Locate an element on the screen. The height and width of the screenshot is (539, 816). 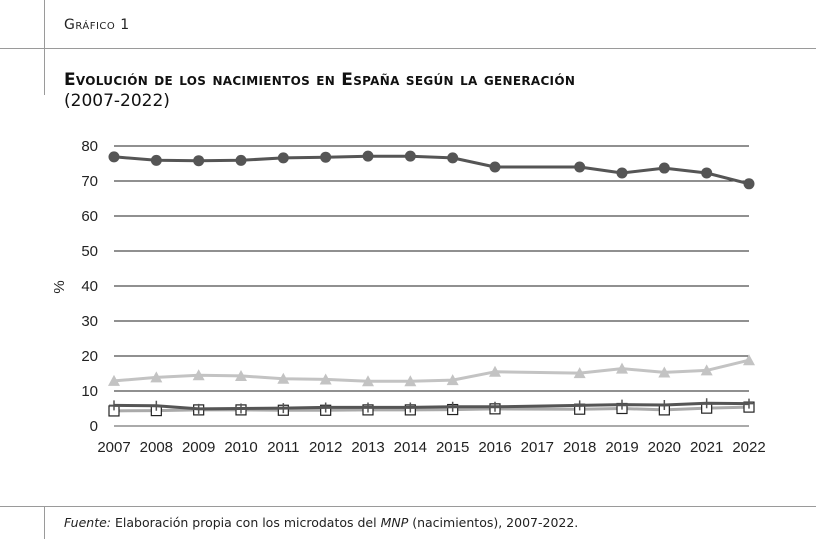
x-tick-label: 2010 is located at coordinates (240, 447).